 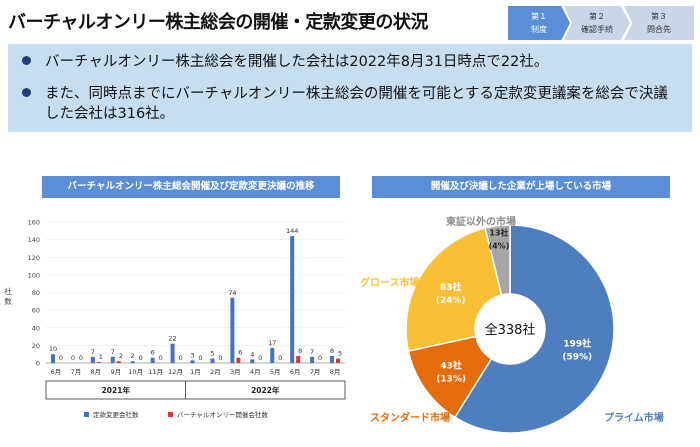 I want to click on year-group-label: 2021年, so click(x=116, y=390).